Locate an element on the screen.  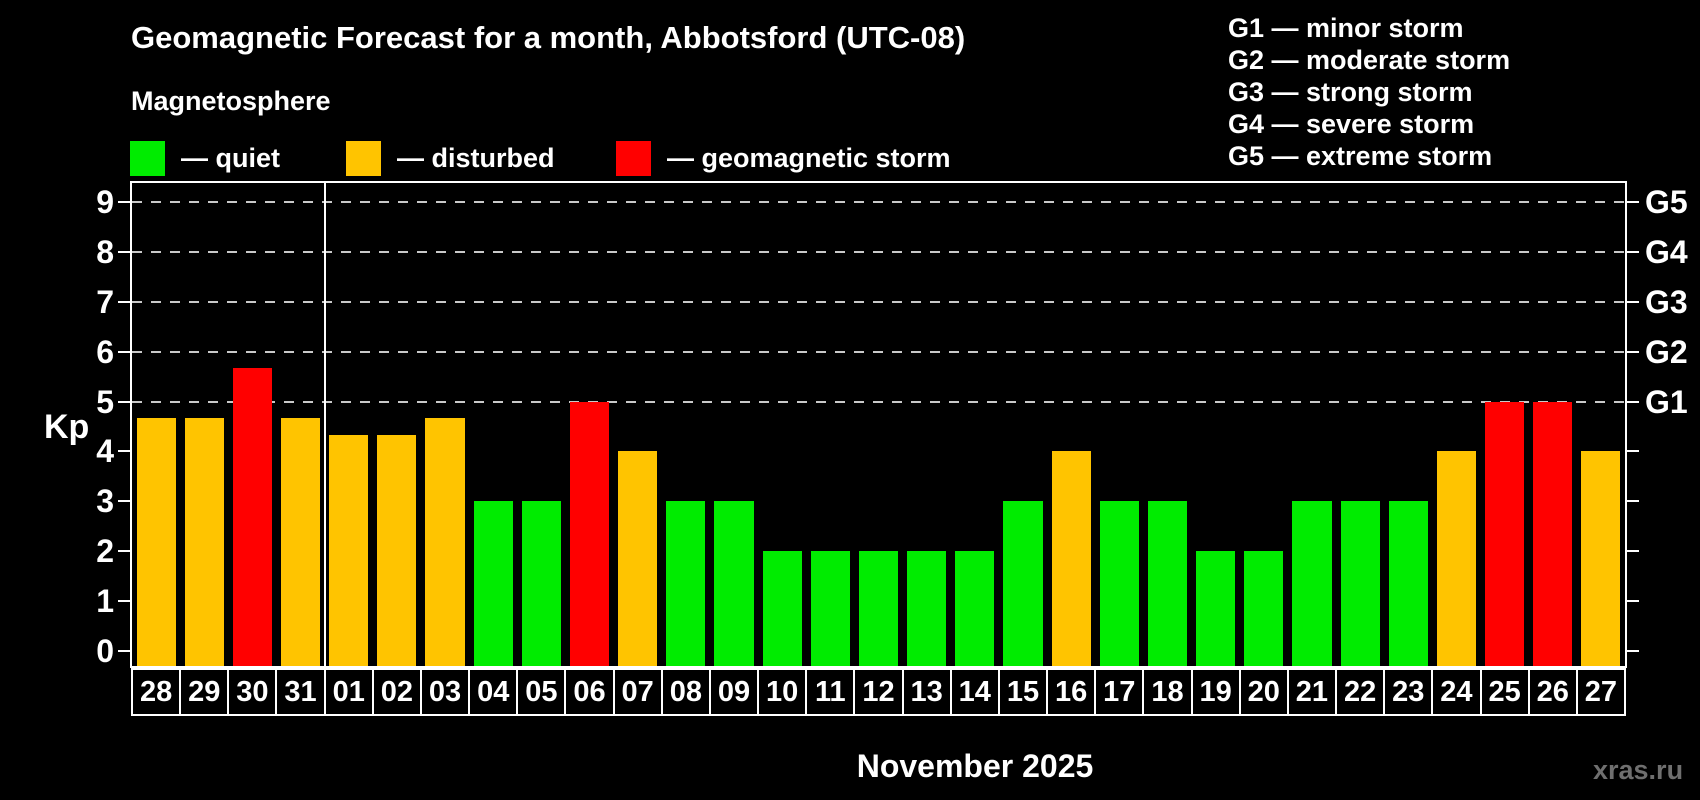
date-label-14: 14 is located at coordinates (974, 692).